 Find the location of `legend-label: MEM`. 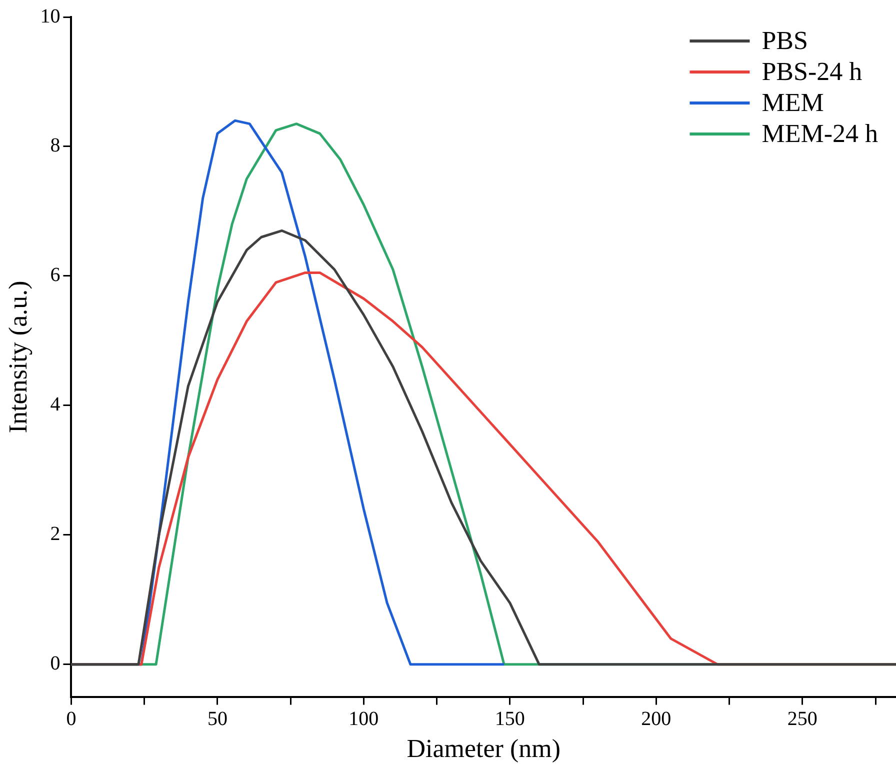

legend-label: MEM is located at coordinates (793, 102).